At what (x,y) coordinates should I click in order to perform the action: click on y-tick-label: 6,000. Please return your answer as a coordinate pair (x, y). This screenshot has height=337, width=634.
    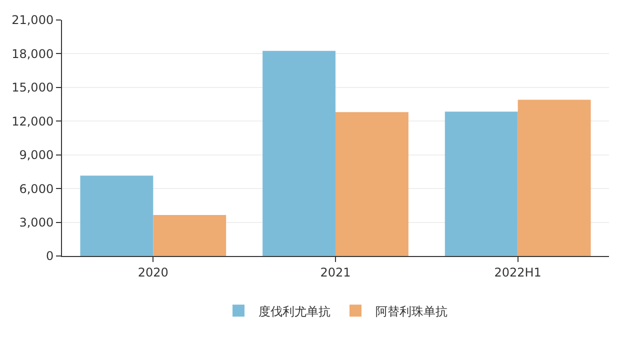
    Looking at the image, I should click on (36, 189).